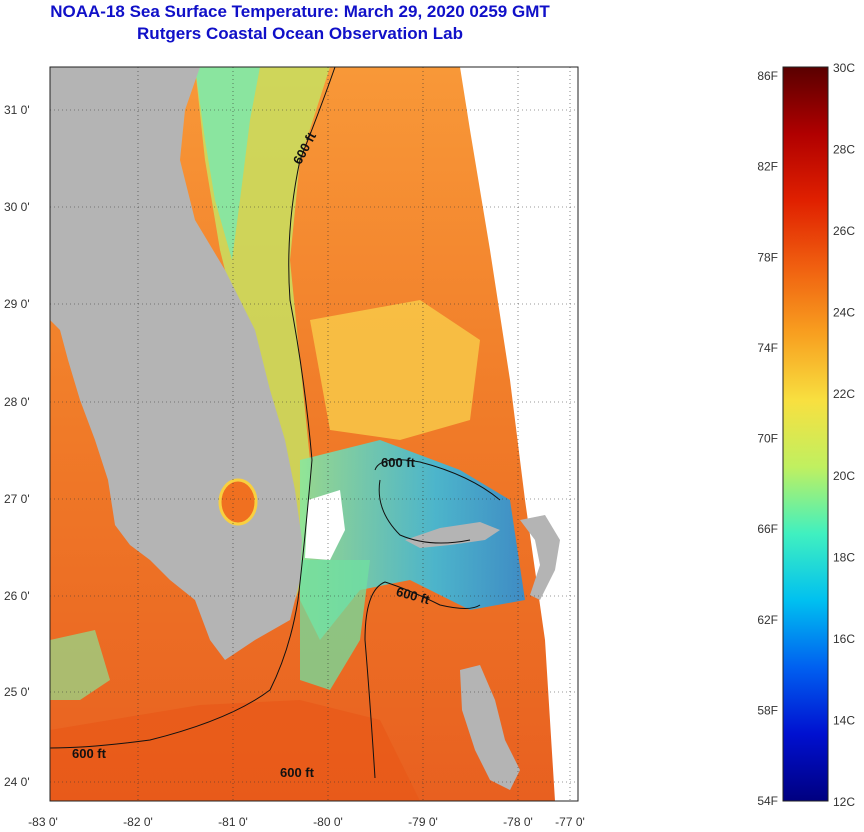 This screenshot has width=864, height=832. What do you see at coordinates (767, 620) in the screenshot?
I see `fahrenheit-tick-label: 62F` at bounding box center [767, 620].